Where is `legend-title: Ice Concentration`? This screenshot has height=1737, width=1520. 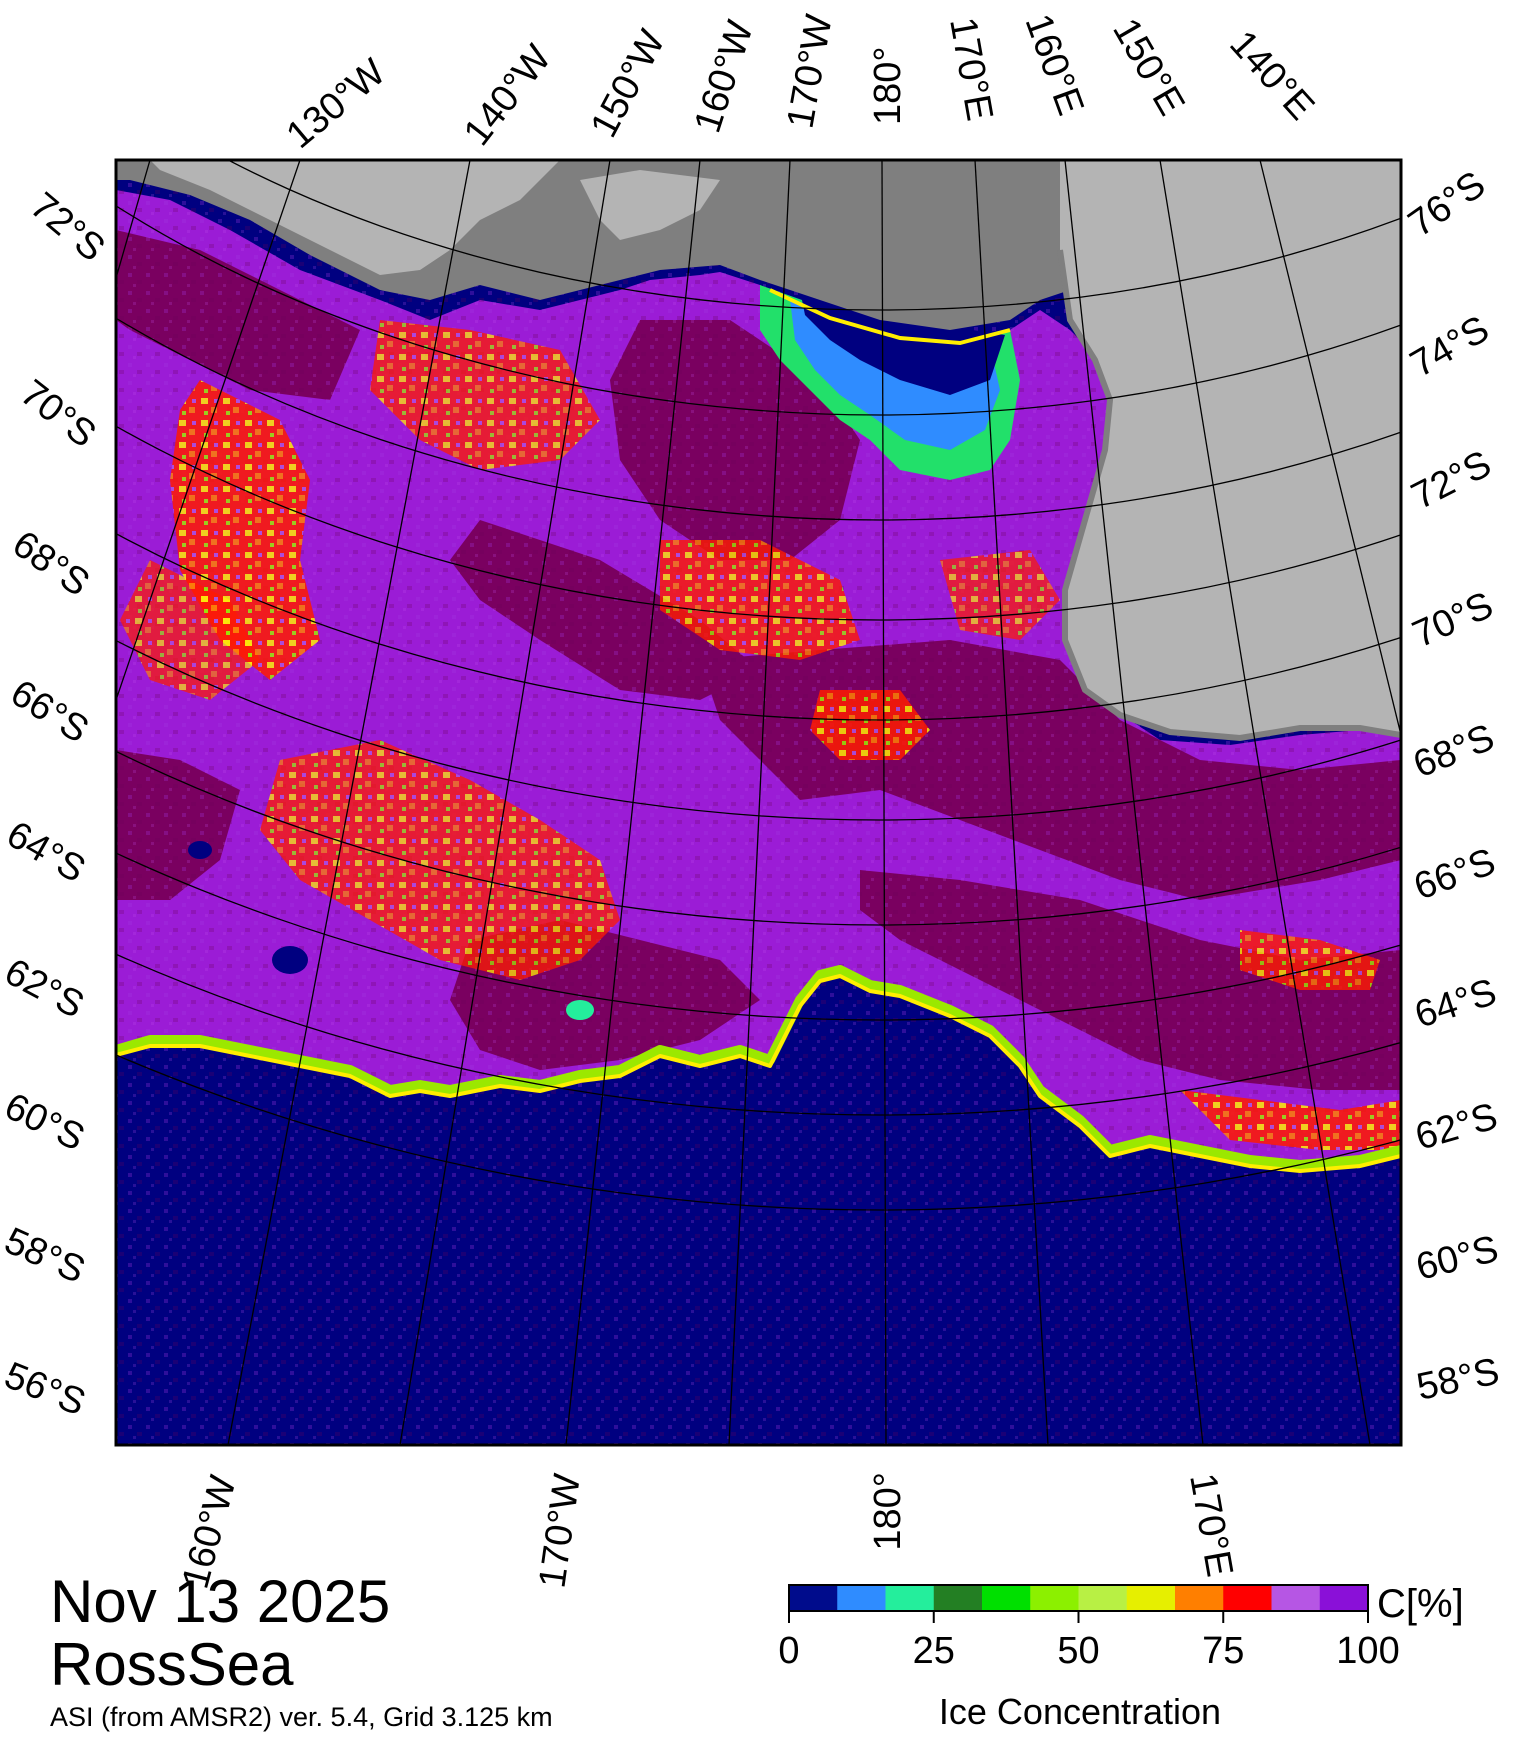 legend-title: Ice Concentration is located at coordinates (1080, 1711).